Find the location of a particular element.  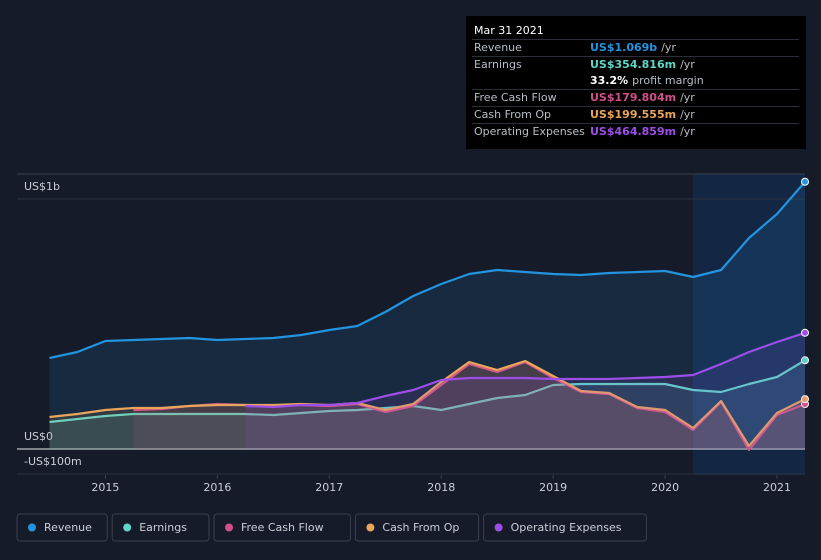

tooltip-value: US$464.859m/yr is located at coordinates (642, 131).